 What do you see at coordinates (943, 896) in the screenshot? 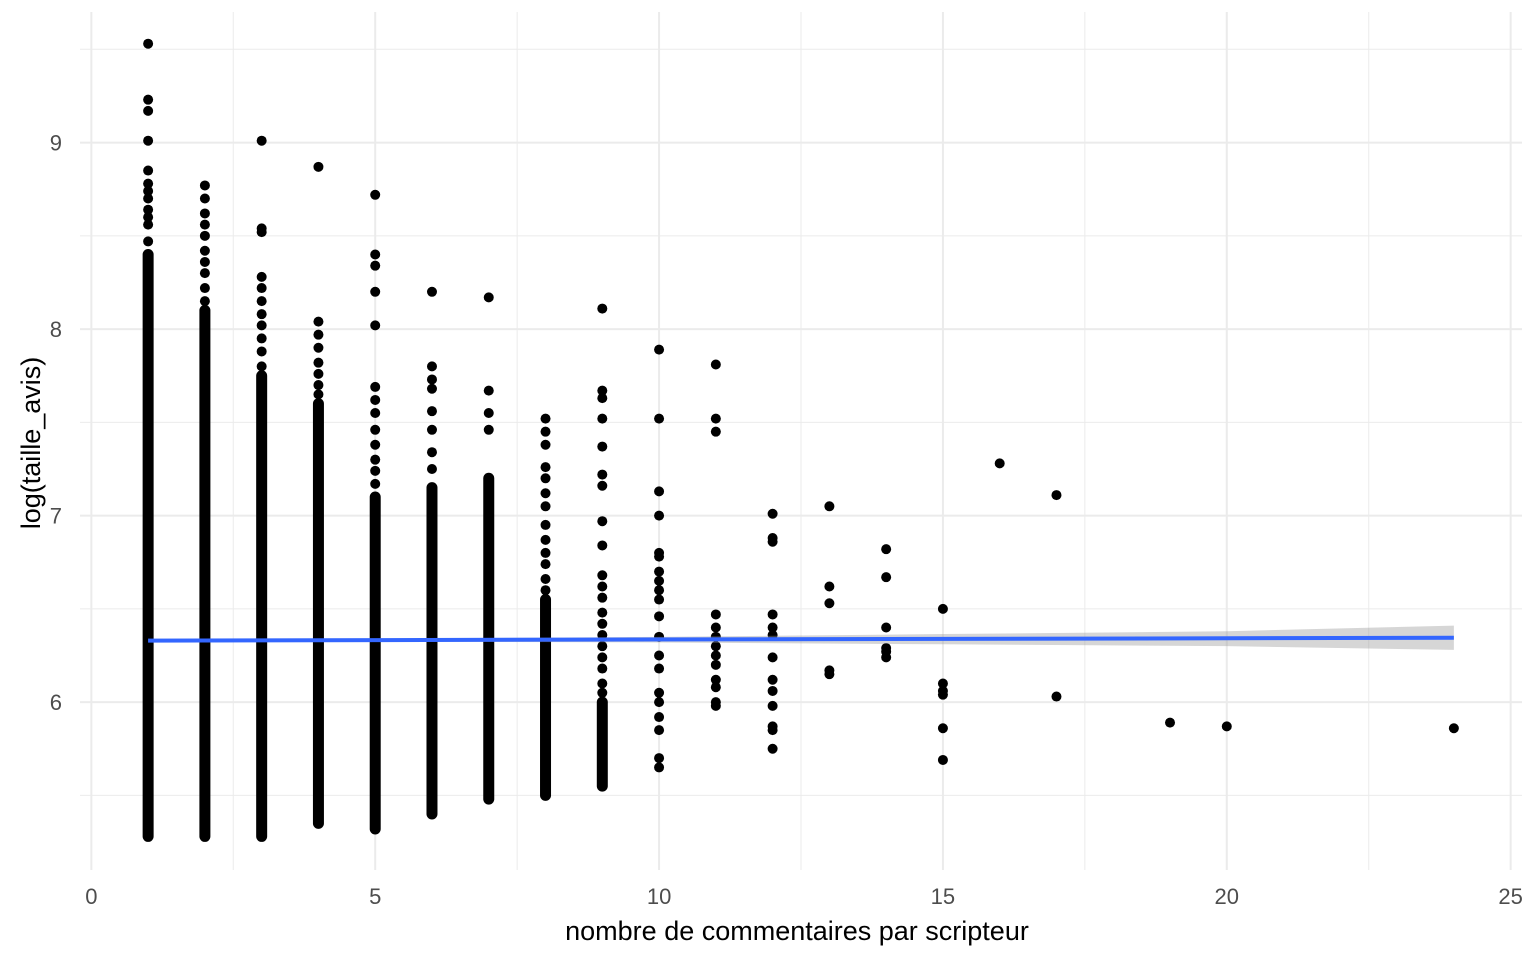
I see `x-tick-label: 15` at bounding box center [943, 896].